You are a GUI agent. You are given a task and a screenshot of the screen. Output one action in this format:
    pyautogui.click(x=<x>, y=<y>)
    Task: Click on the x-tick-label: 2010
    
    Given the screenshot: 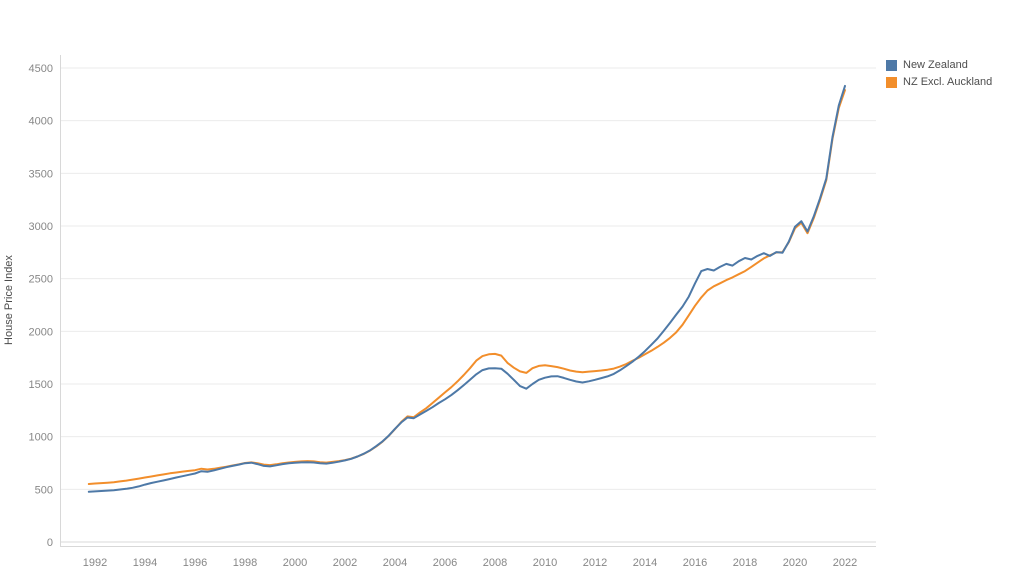 What is the action you would take?
    pyautogui.click(x=545, y=563)
    